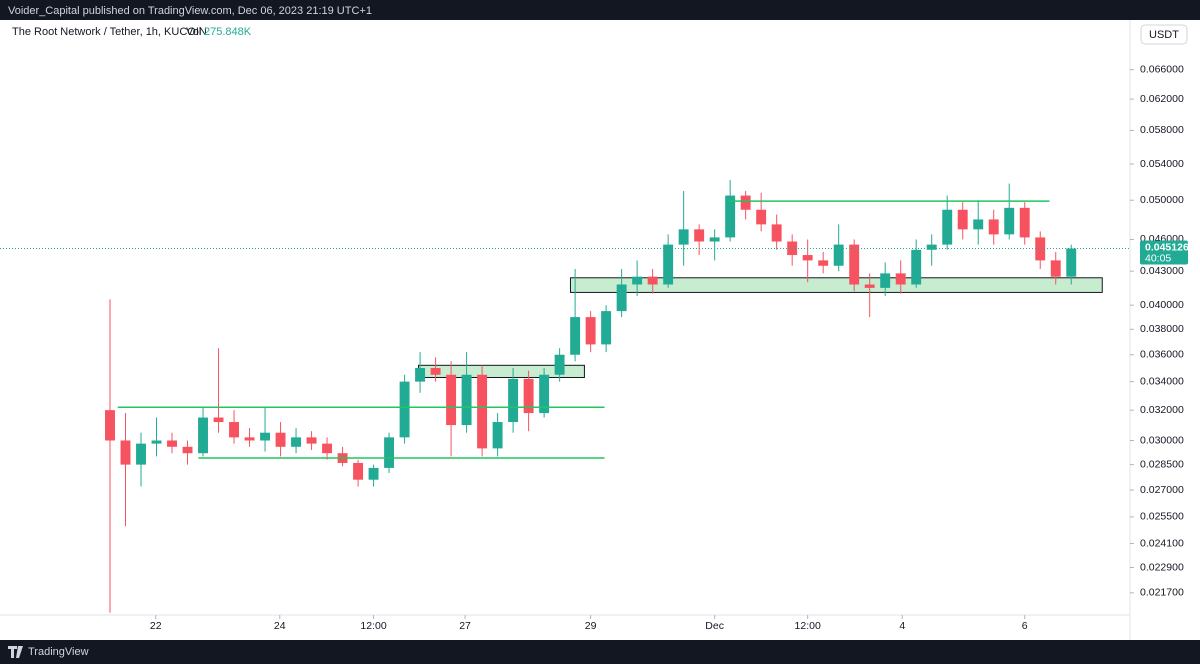  Describe the element at coordinates (1162, 164) in the screenshot. I see `y-tick-label: 0.054000` at that location.